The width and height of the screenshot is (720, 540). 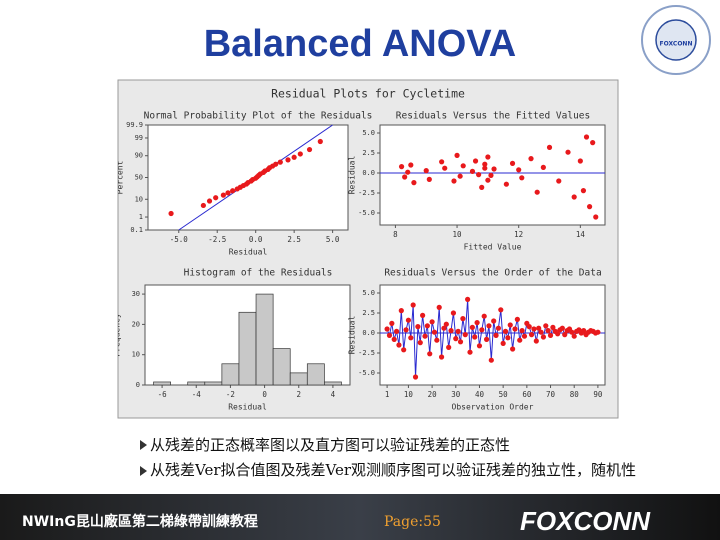 What do you see at coordinates (197, 394) in the screenshot?
I see `x-tick-label: -4` at bounding box center [197, 394].